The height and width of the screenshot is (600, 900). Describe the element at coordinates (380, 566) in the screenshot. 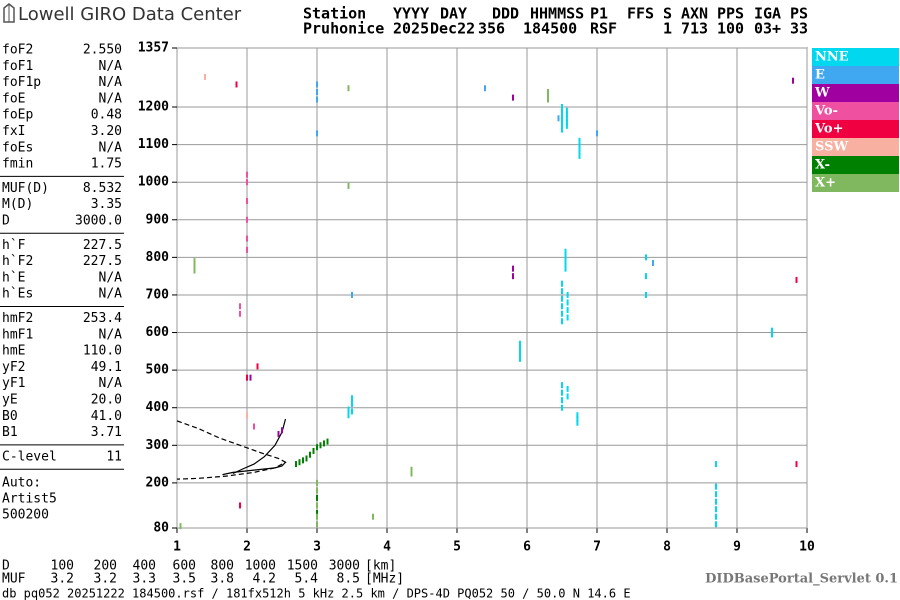

I see `row-unit: [km]` at that location.